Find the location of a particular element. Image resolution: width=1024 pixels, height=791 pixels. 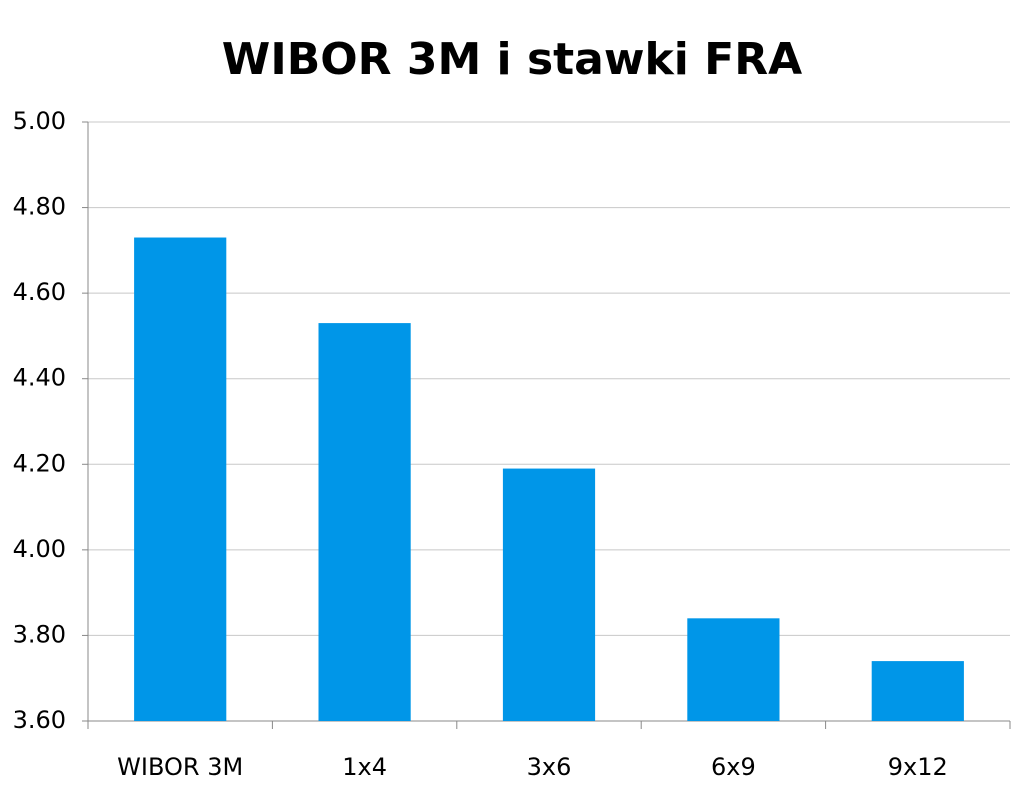

x-tick-label: 3x6 is located at coordinates (549, 767).